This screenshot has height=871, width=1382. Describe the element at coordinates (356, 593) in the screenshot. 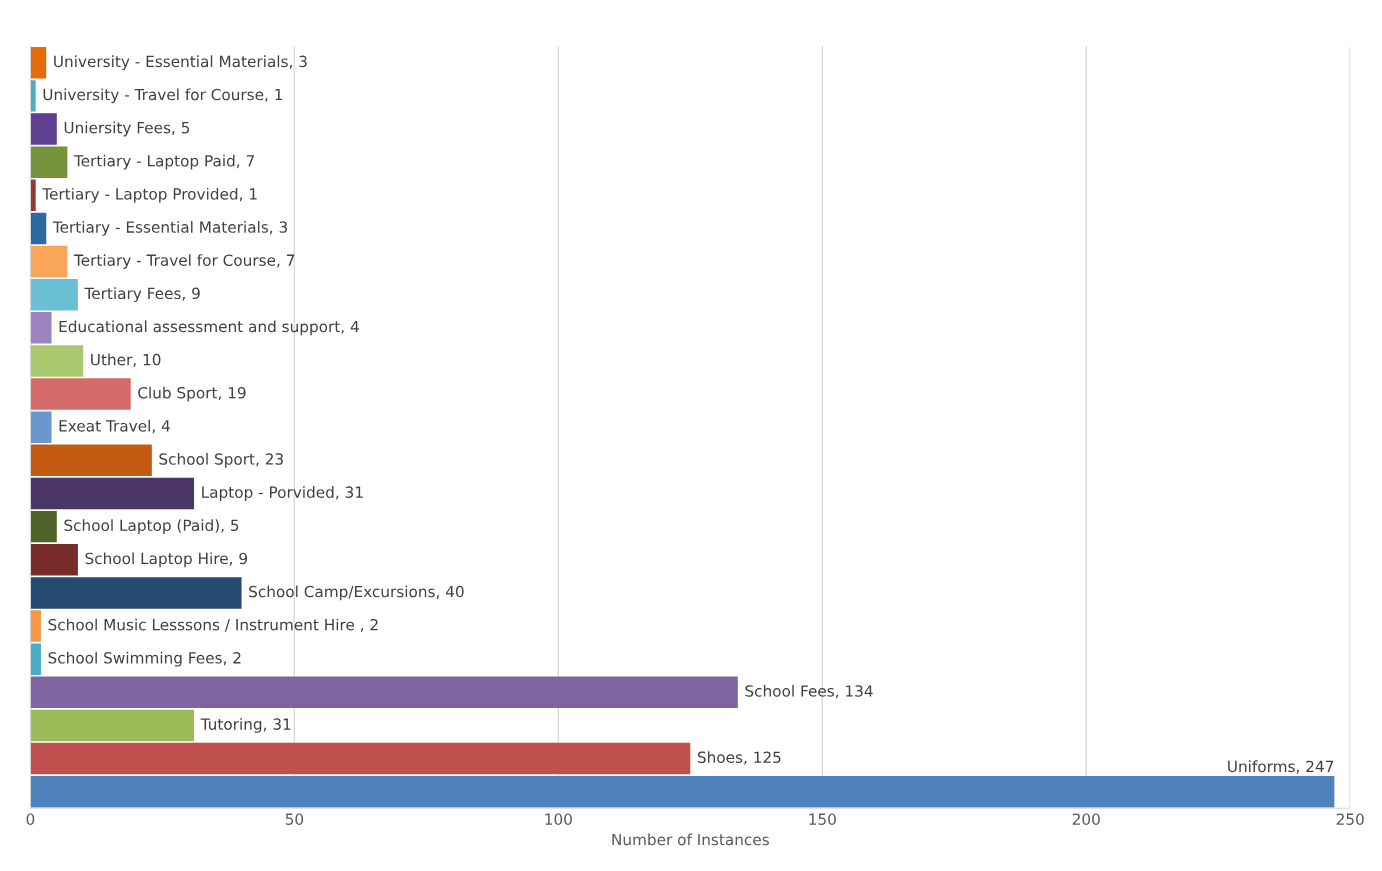

I see `data-label: School Camp/Excursions, 40` at that location.